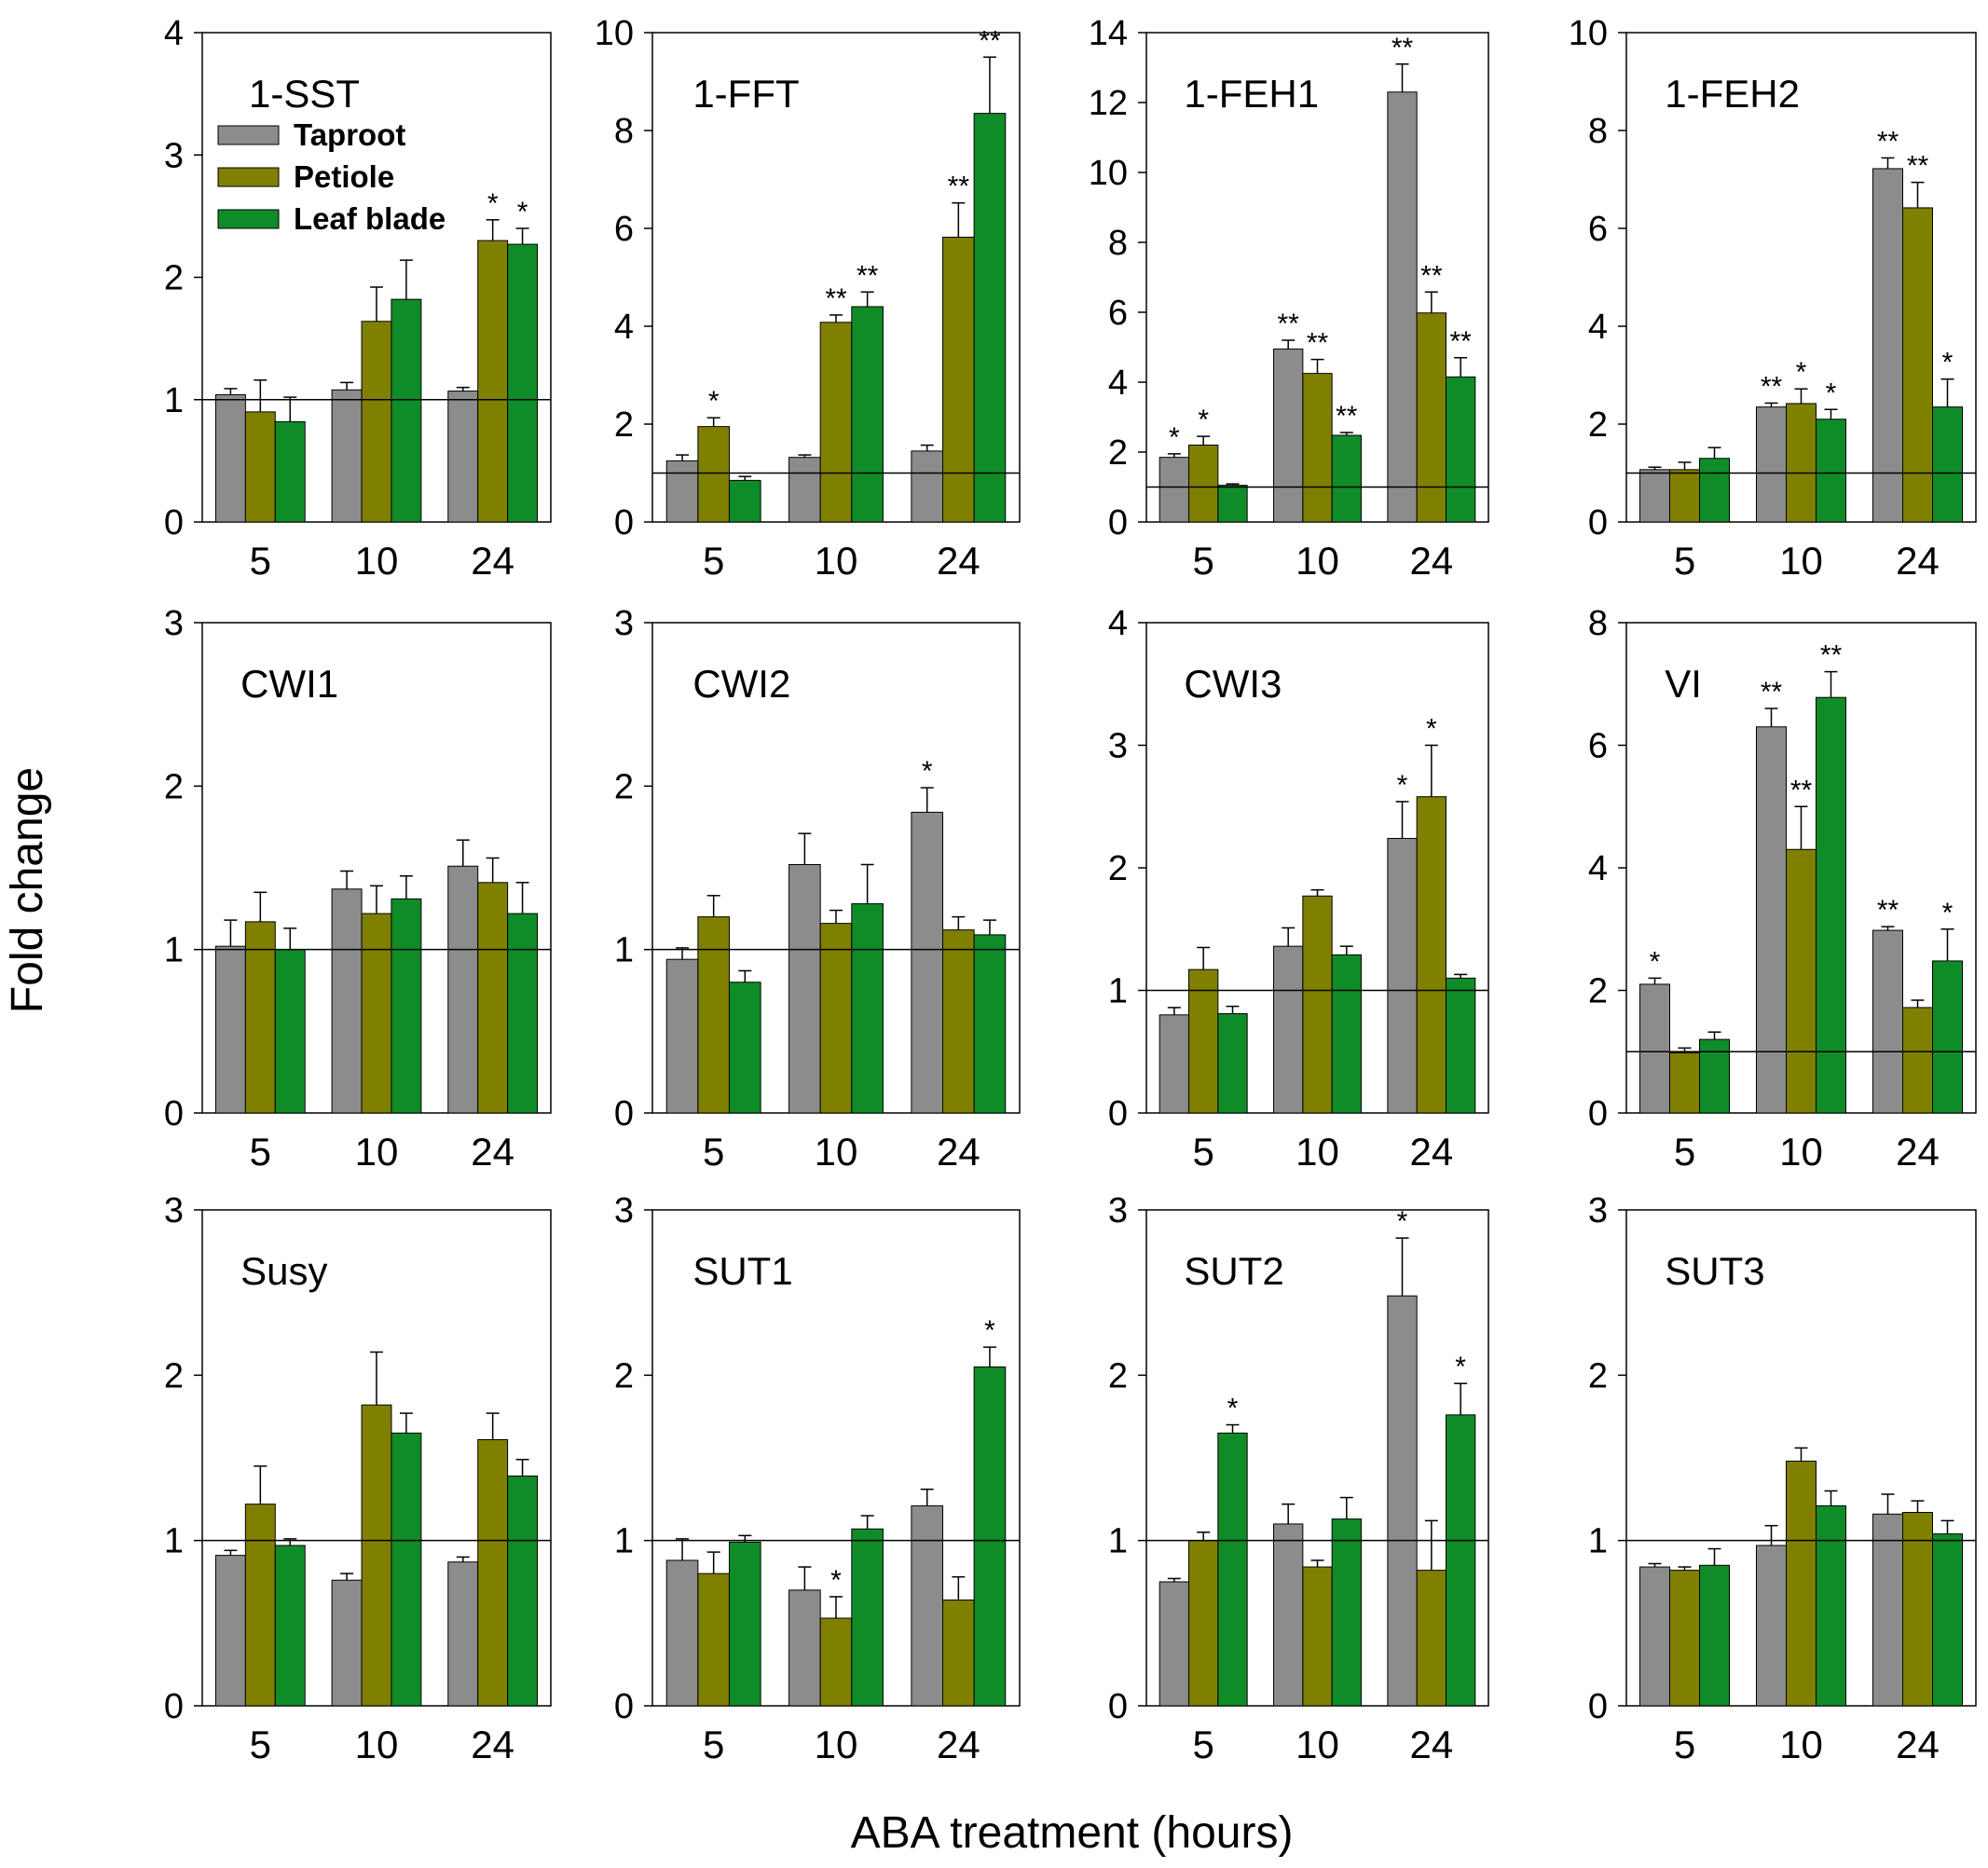 This screenshot has height=1868, width=1988. I want to click on y-tick-label: 4, so click(174, 33).